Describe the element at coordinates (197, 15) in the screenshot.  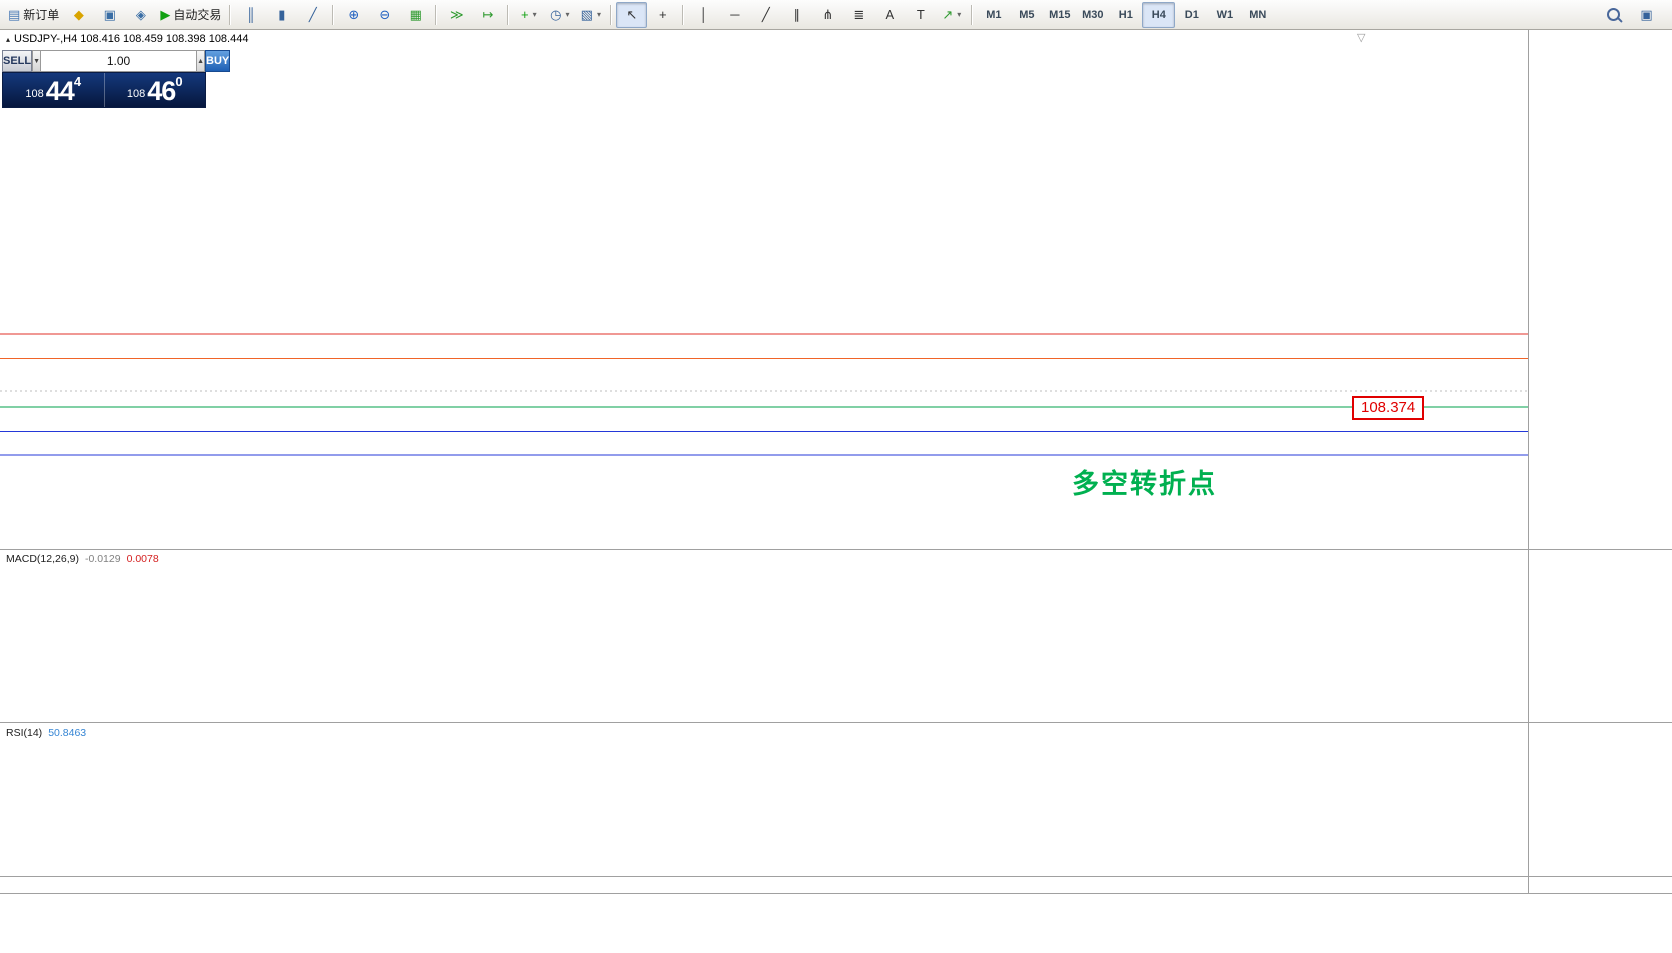
I see `autotrading-button-label: 自动交易` at that location.